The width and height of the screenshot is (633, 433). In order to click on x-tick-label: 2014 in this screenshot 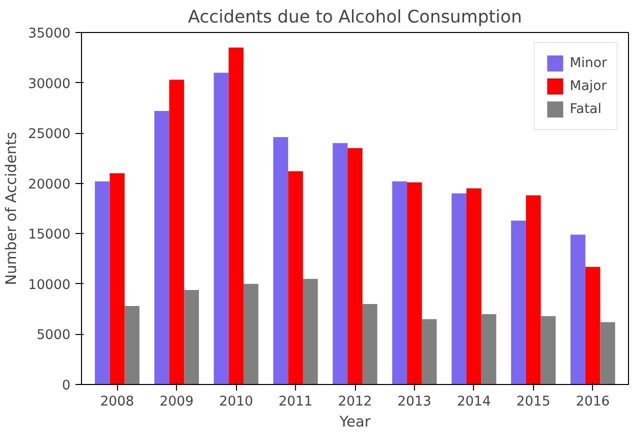, I will do `click(473, 402)`.